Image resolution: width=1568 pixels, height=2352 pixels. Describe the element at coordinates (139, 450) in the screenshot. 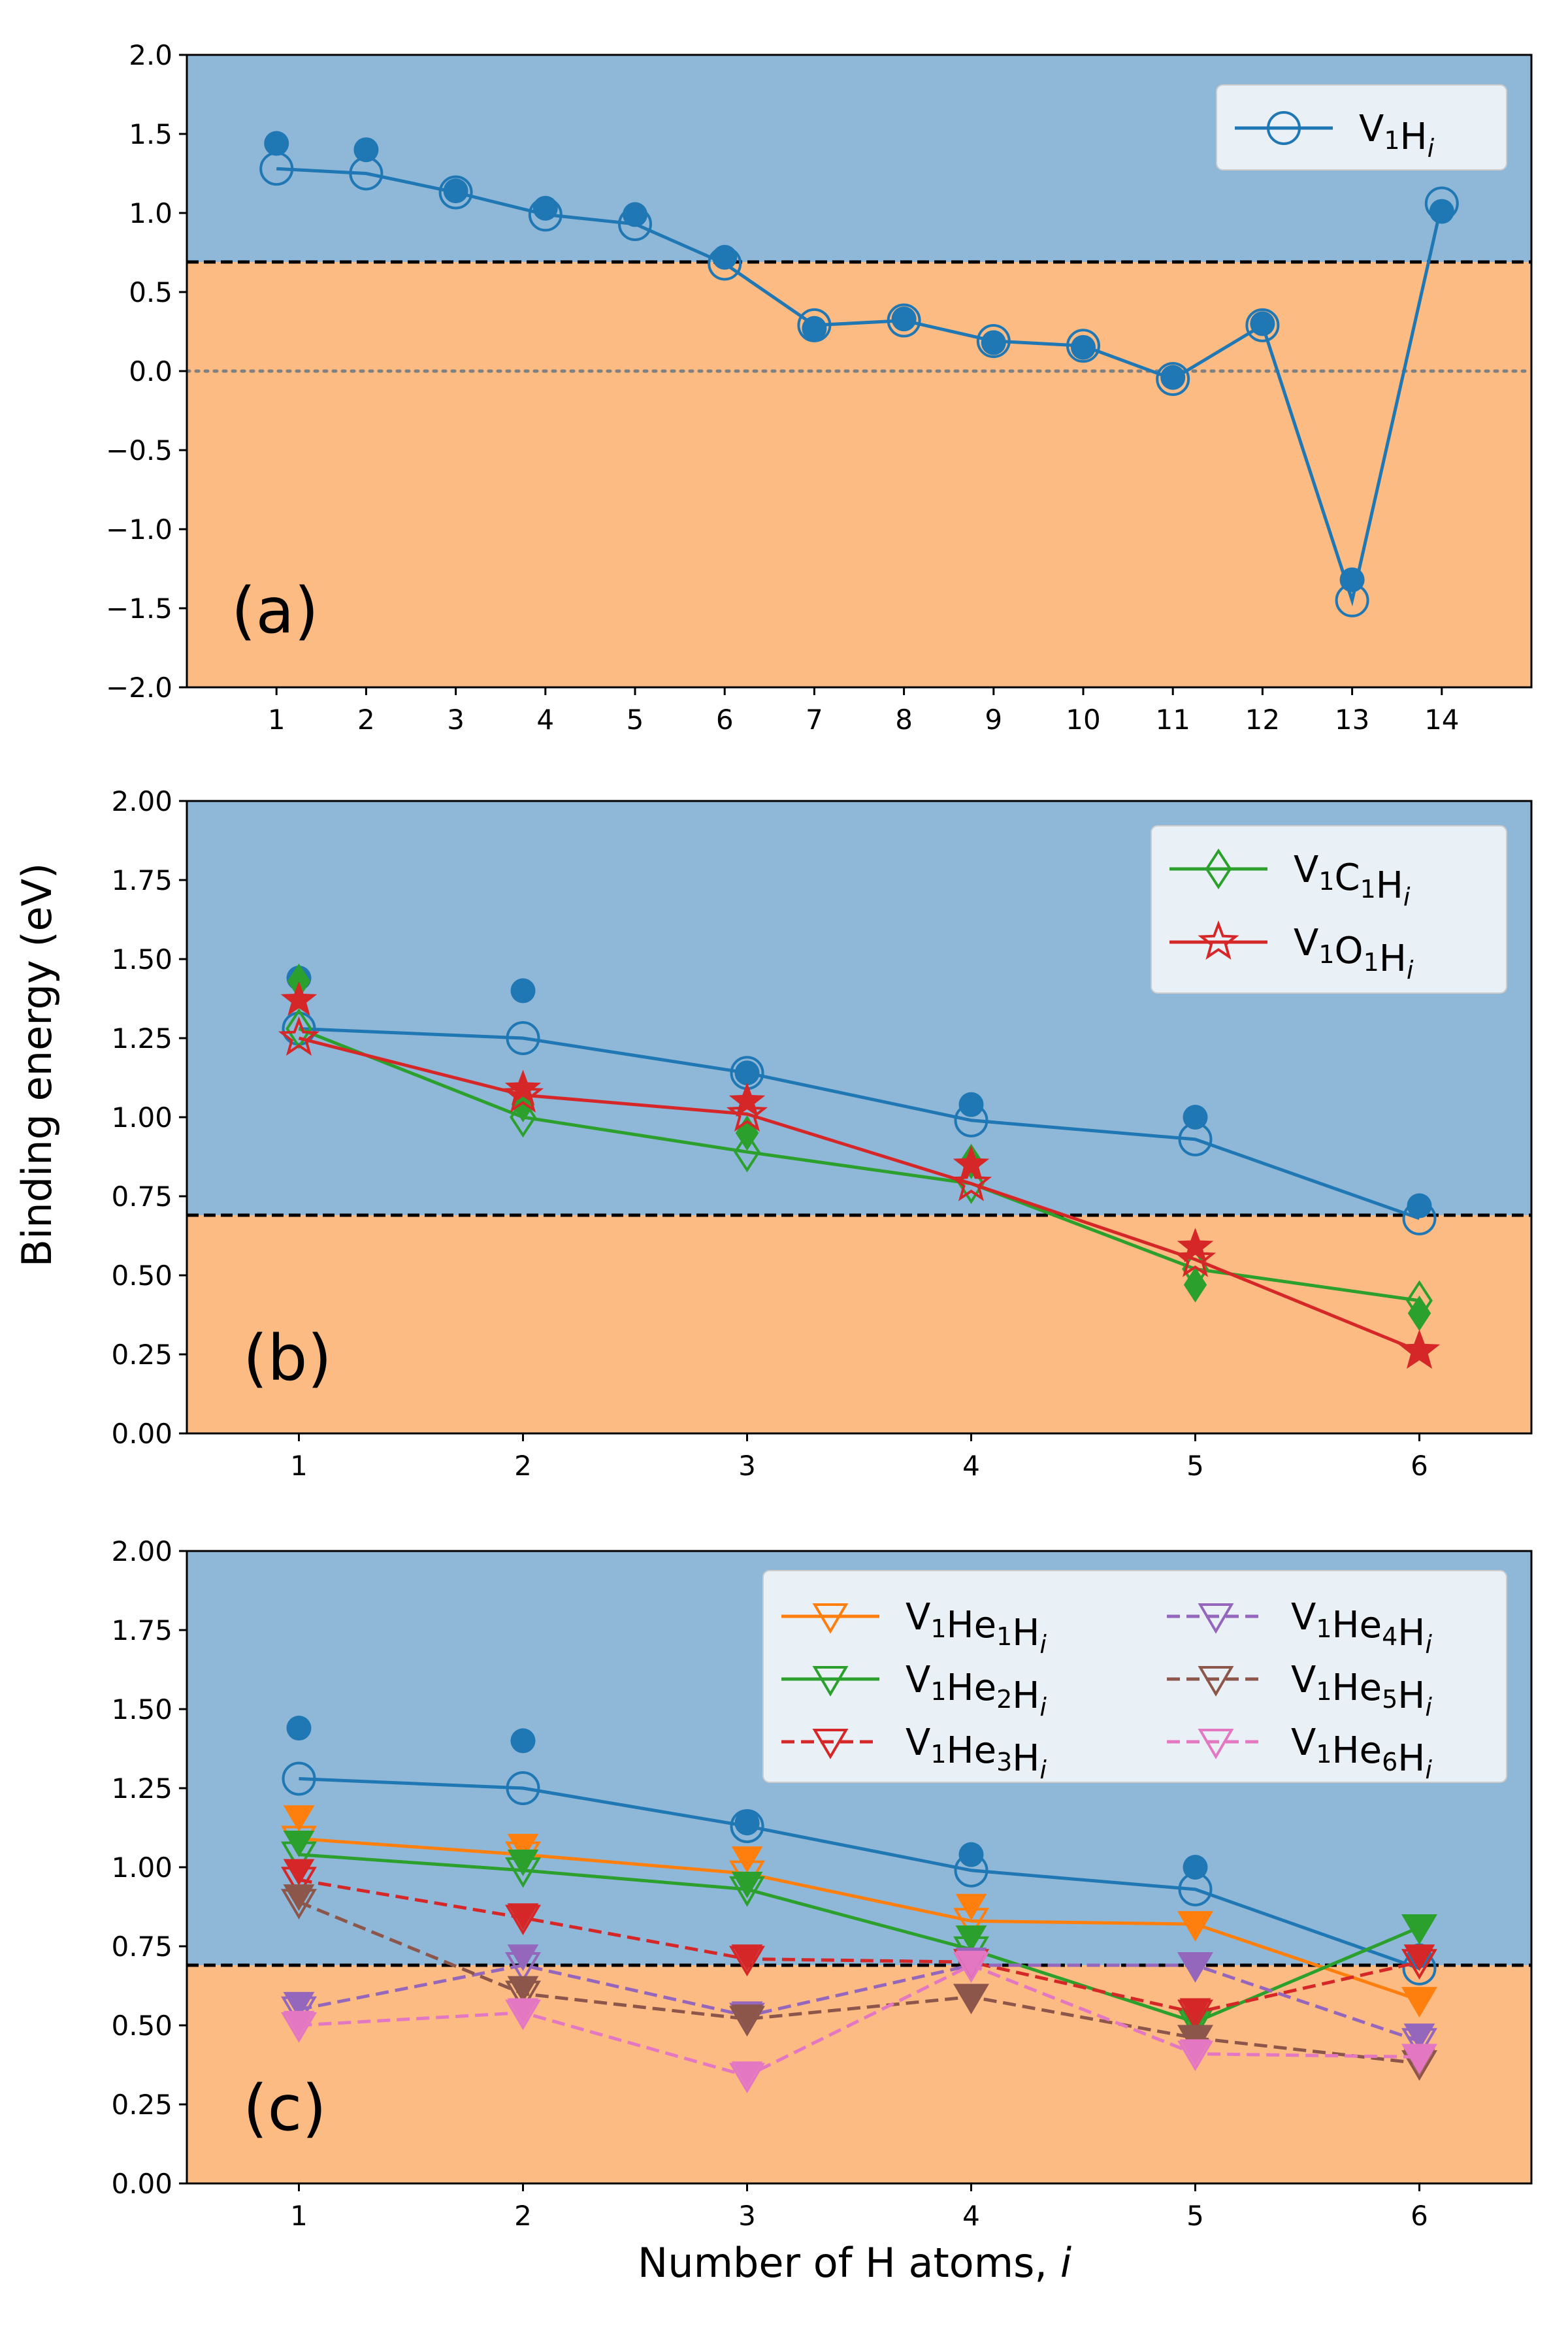

I see `y-tick-label: −0.5` at that location.